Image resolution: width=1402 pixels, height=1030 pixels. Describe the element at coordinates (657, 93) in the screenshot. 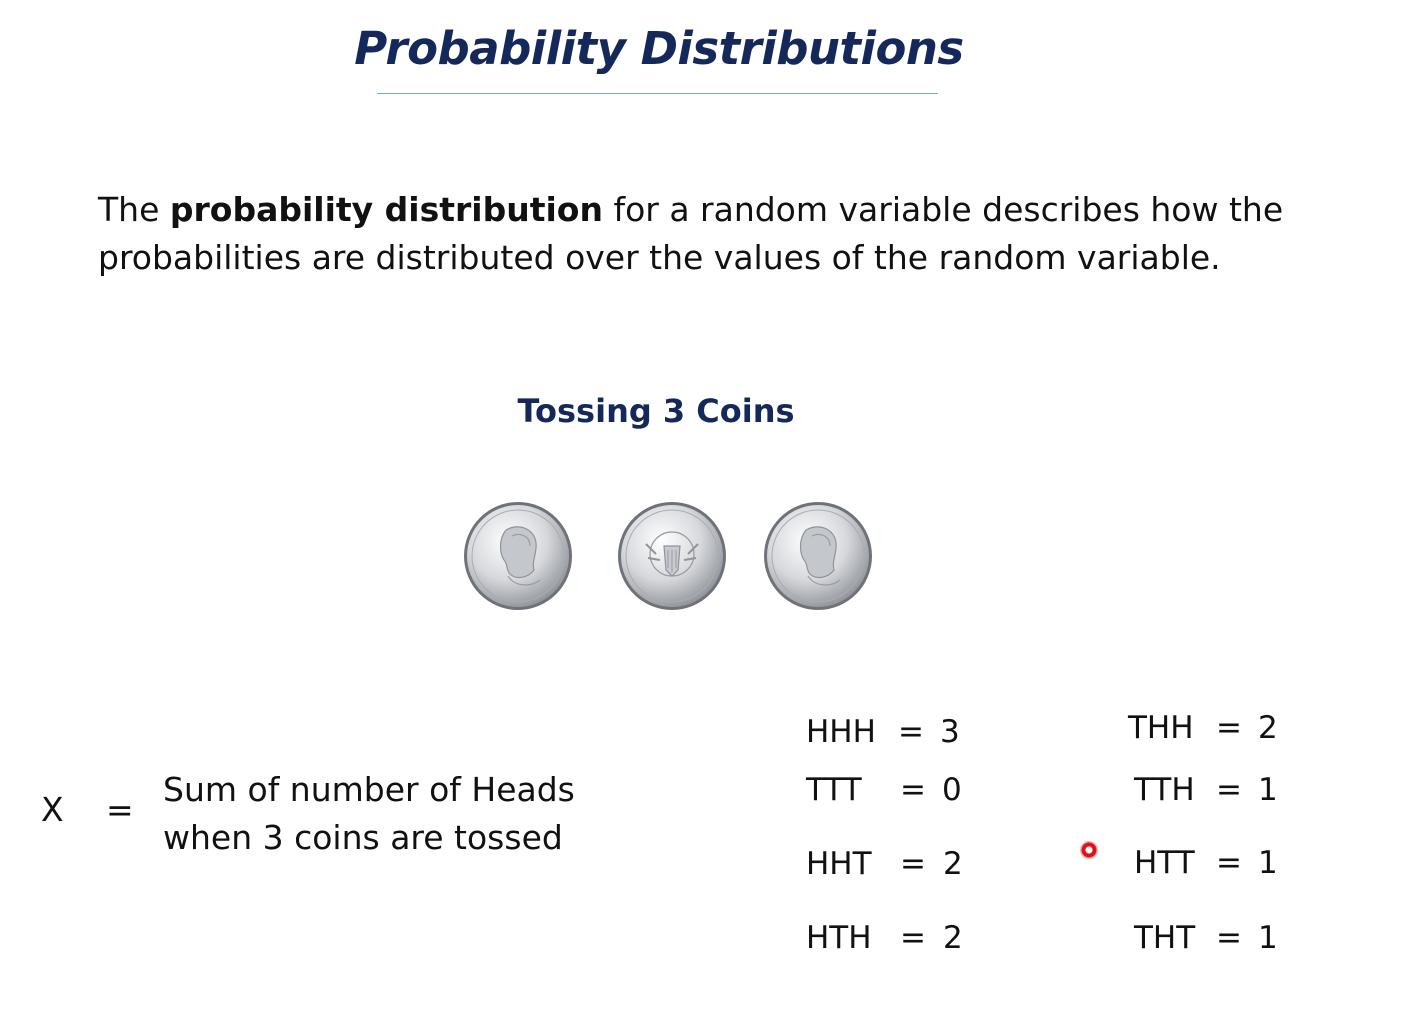

I see `title-underline` at that location.